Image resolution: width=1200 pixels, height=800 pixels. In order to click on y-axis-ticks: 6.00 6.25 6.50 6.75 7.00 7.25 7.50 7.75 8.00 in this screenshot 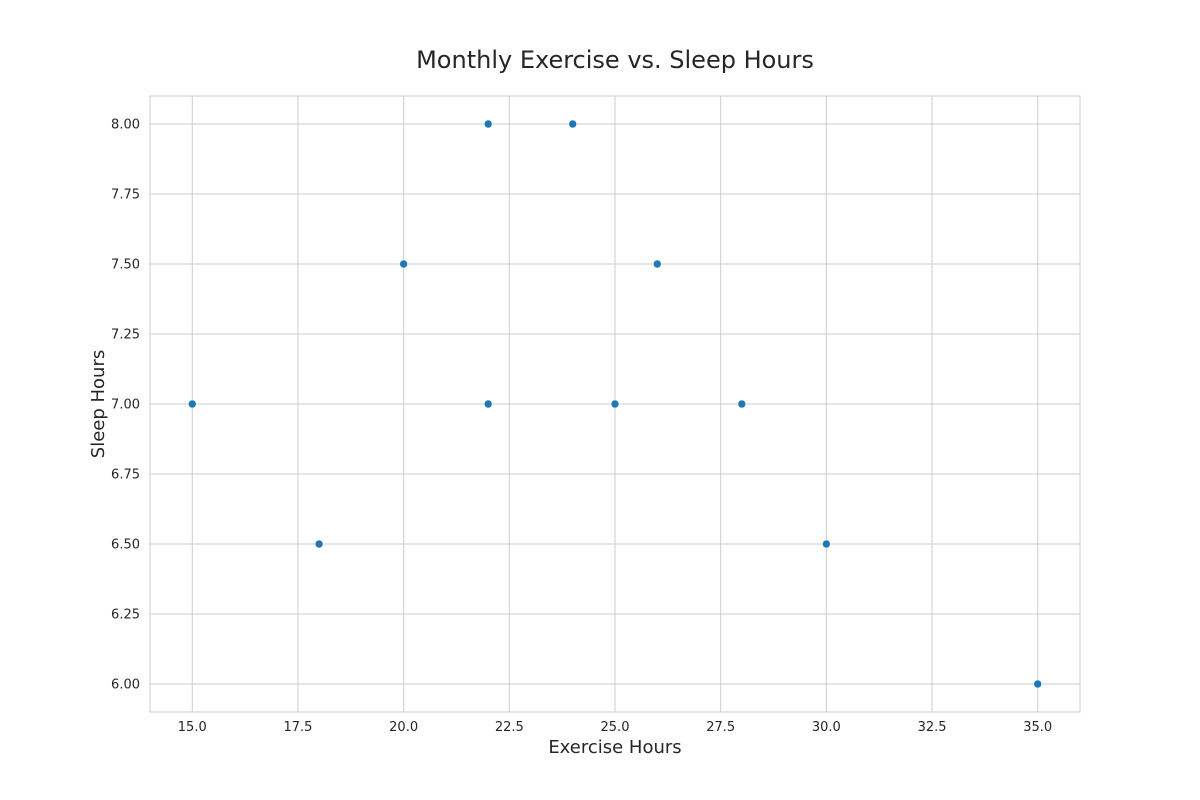, I will do `click(125, 405)`.